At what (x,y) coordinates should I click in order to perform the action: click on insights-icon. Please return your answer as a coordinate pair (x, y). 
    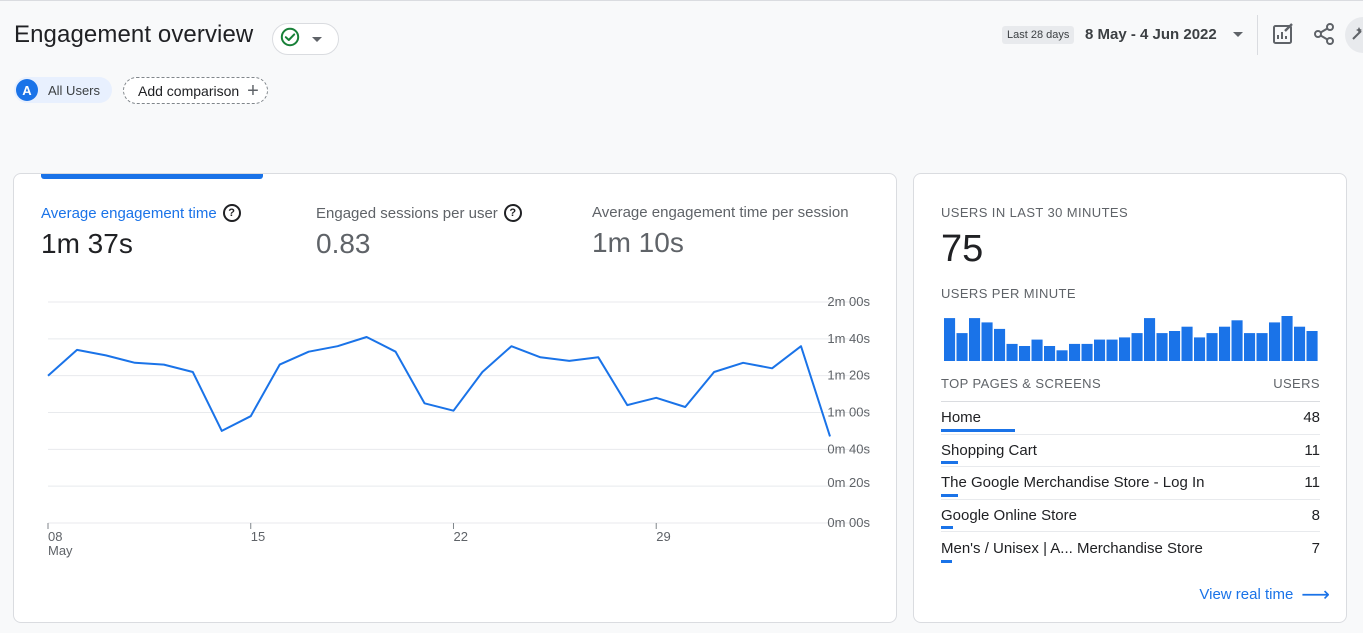
    Looking at the image, I should click on (1354, 35).